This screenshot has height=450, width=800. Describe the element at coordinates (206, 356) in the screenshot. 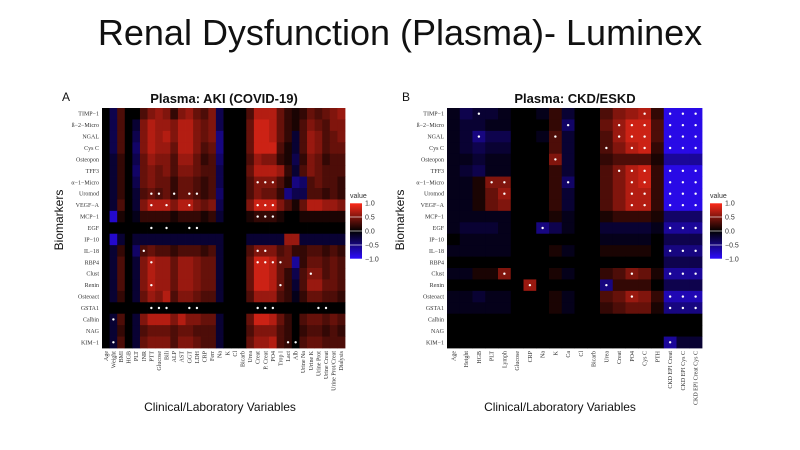

I see `column-tick-label: CRP` at that location.